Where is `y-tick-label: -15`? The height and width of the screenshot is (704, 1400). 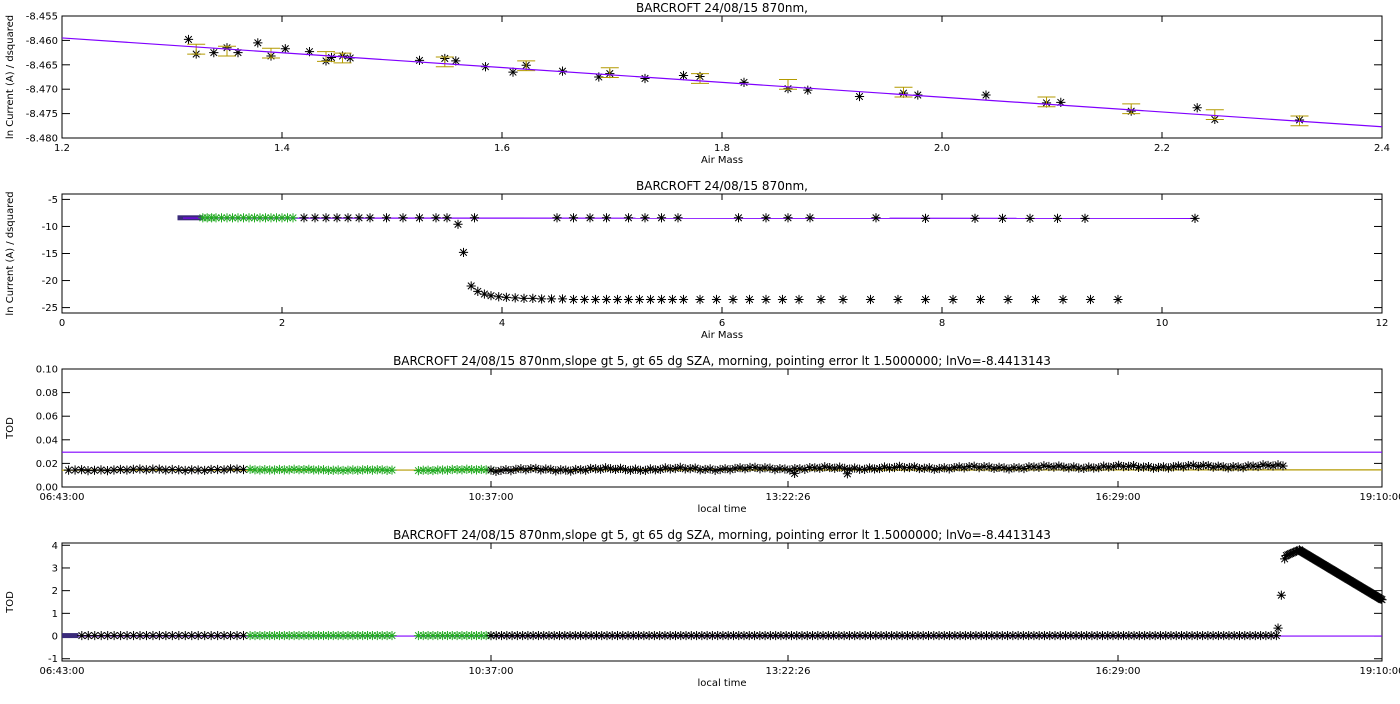 y-tick-label: -15 is located at coordinates (50, 254).